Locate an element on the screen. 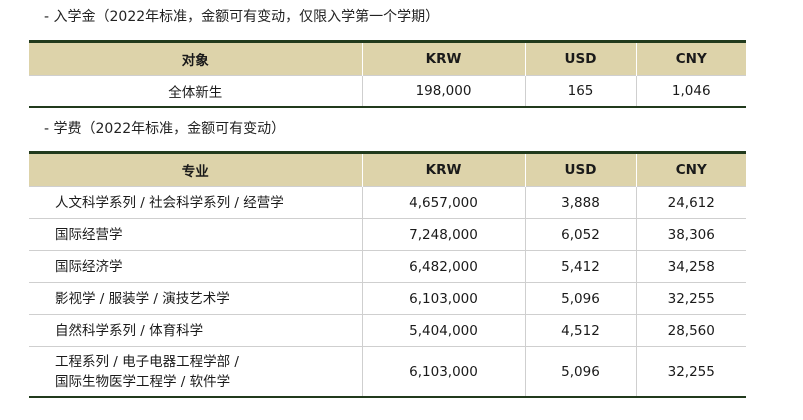 The image size is (803, 420). cny-cell: 34,258 is located at coordinates (690, 266).